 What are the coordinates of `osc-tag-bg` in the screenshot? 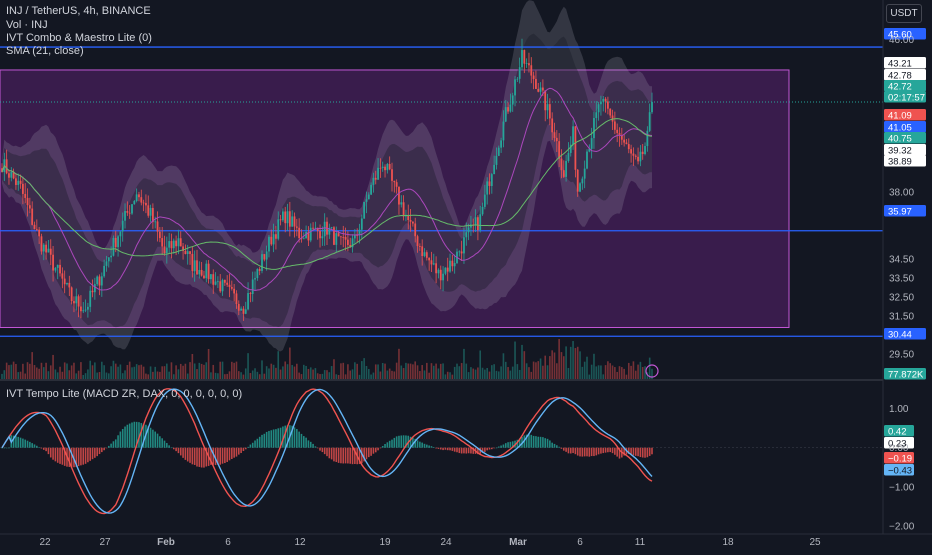 It's located at (899, 431).